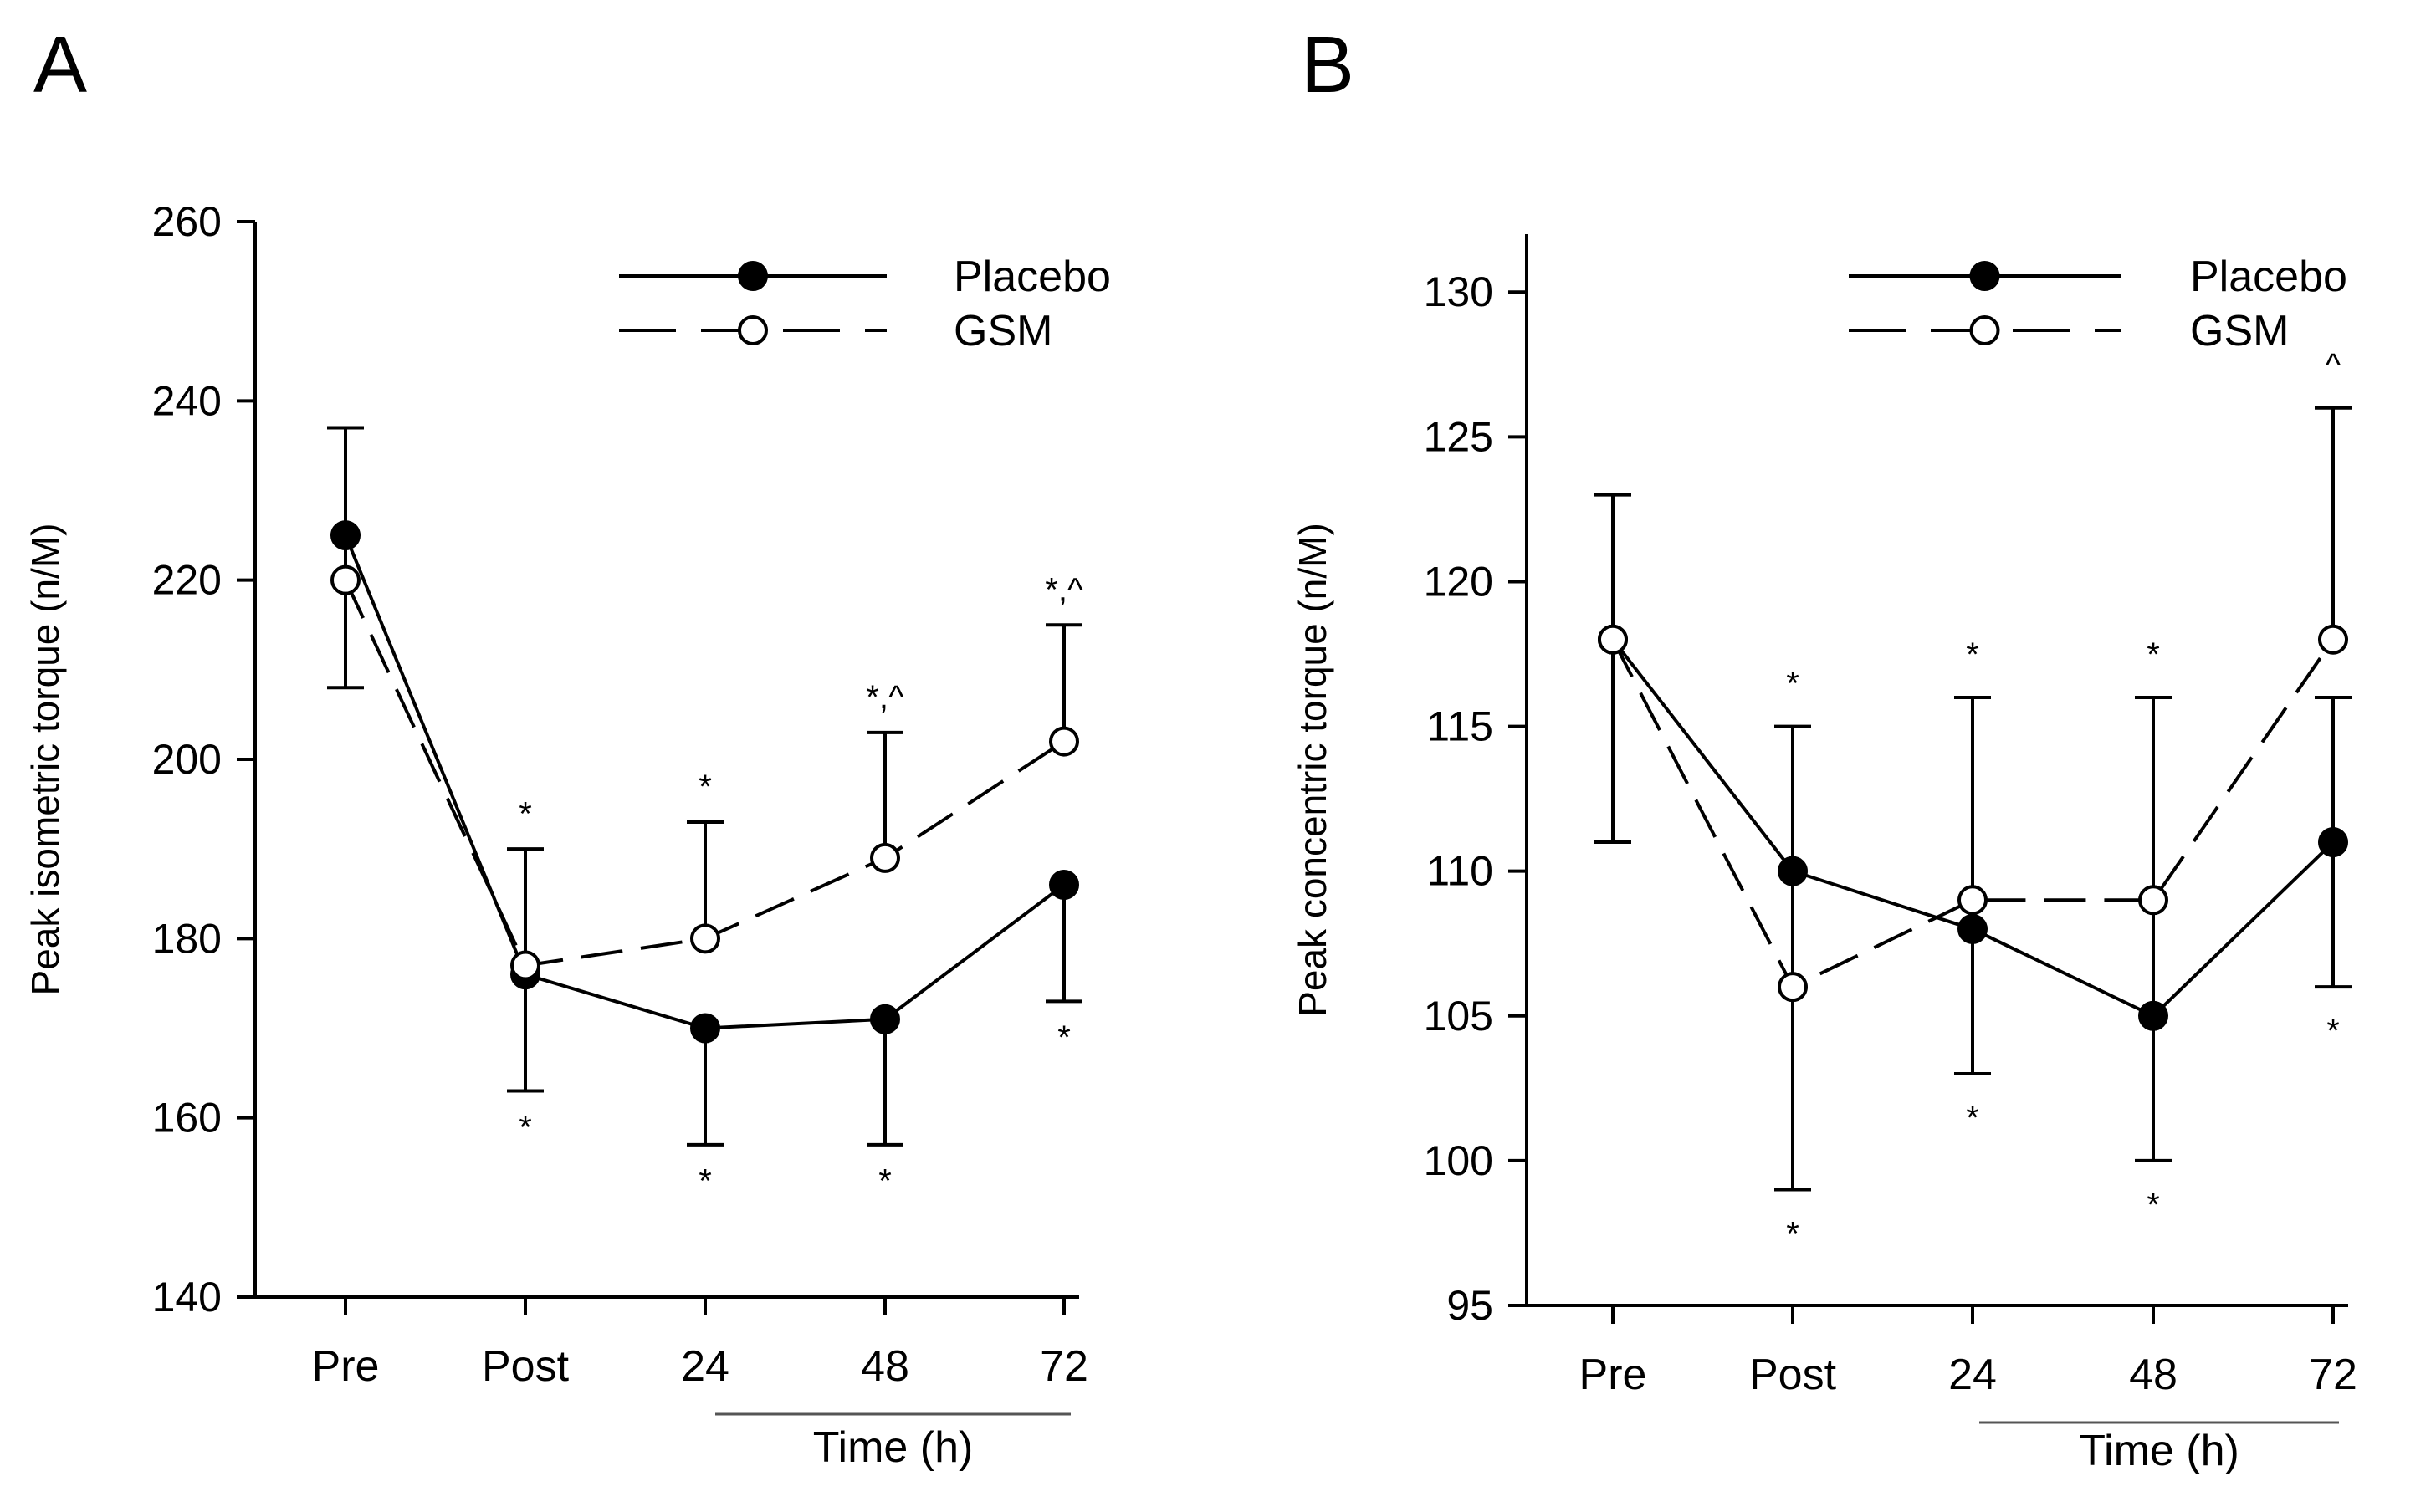 The height and width of the screenshot is (1512, 2436). I want to click on y-tick-label: 140, so click(187, 1297).